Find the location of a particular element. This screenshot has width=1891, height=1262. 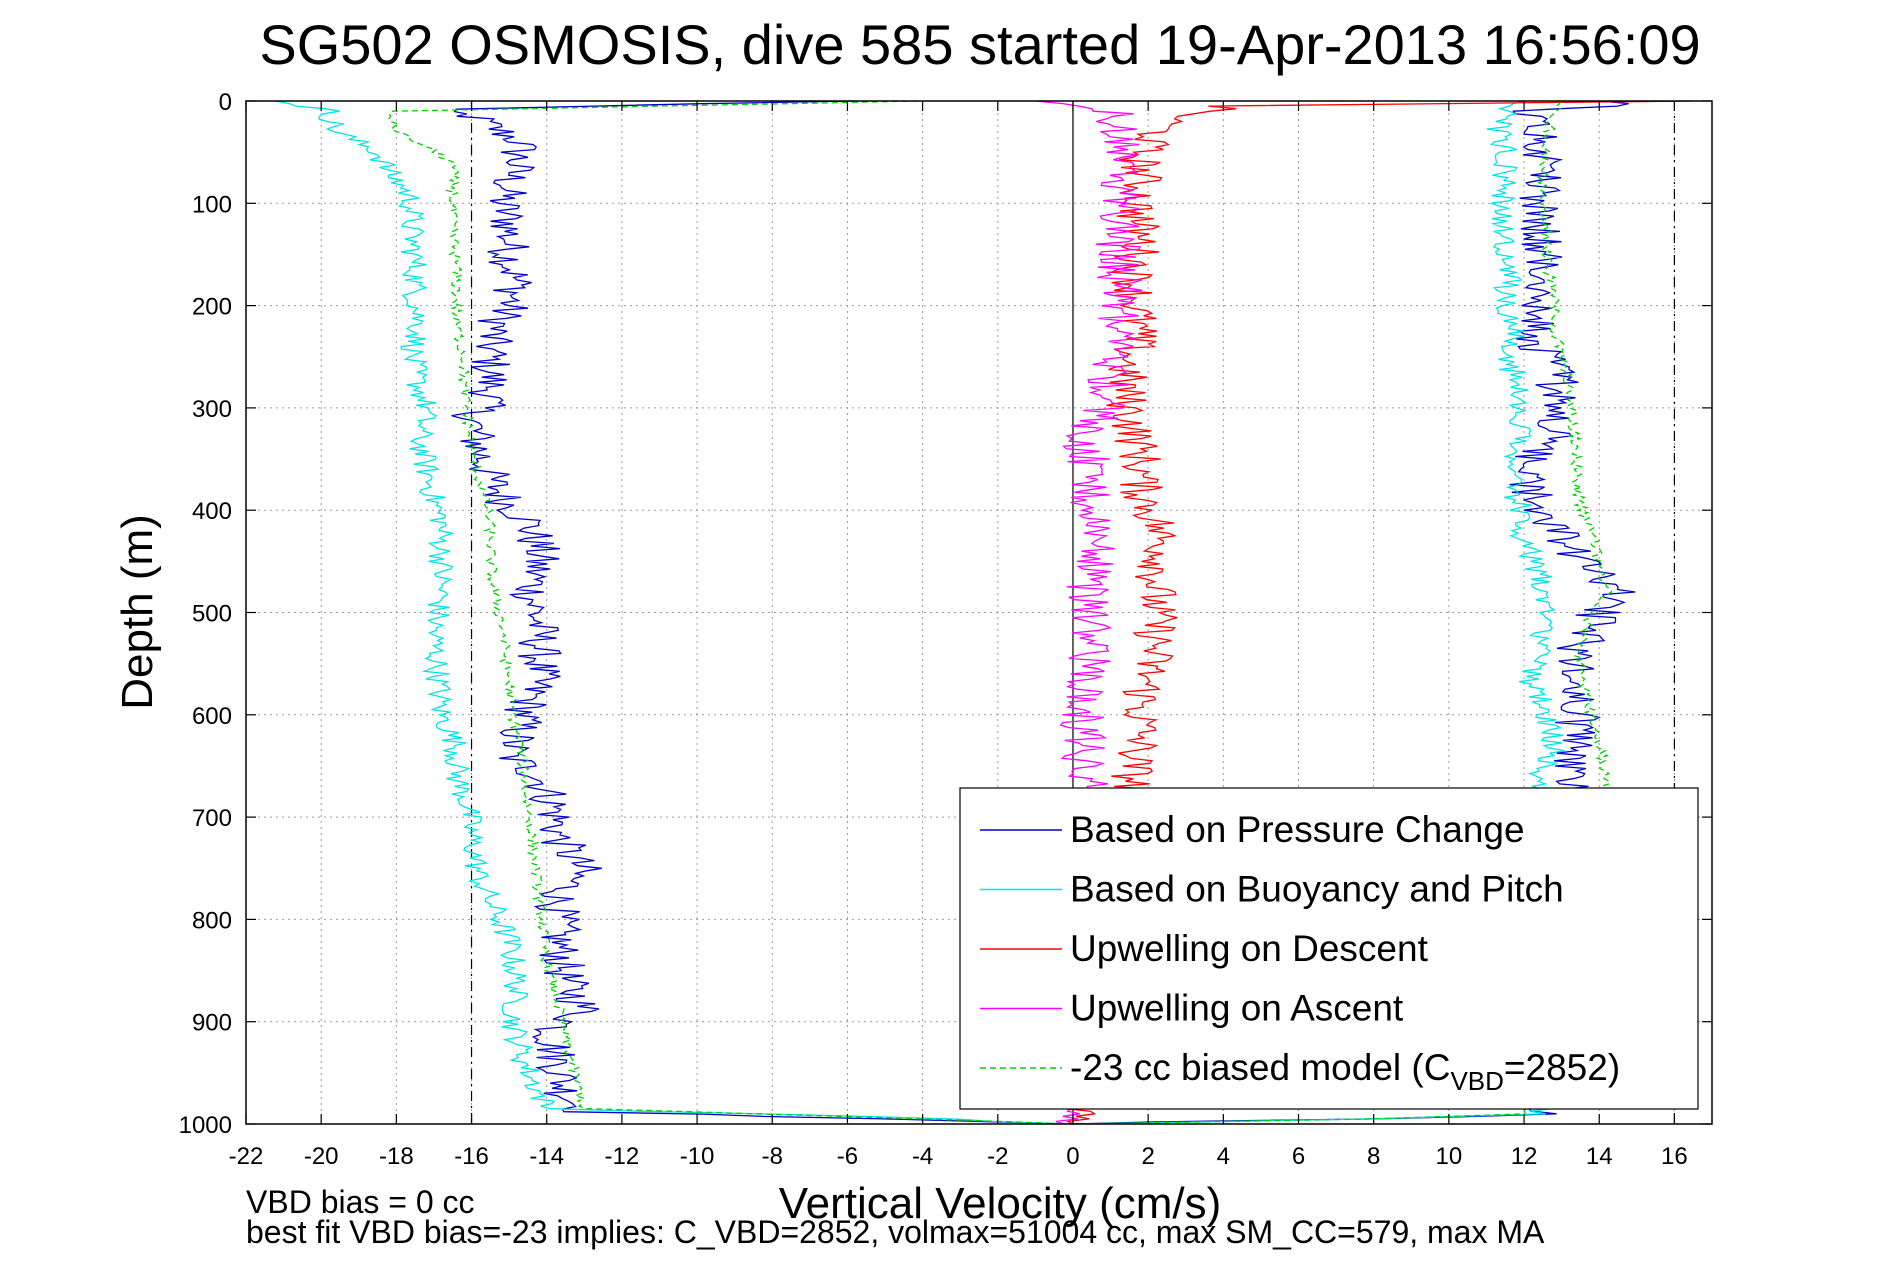

legend-label: Based on Pressure Change is located at coordinates (1297, 829).